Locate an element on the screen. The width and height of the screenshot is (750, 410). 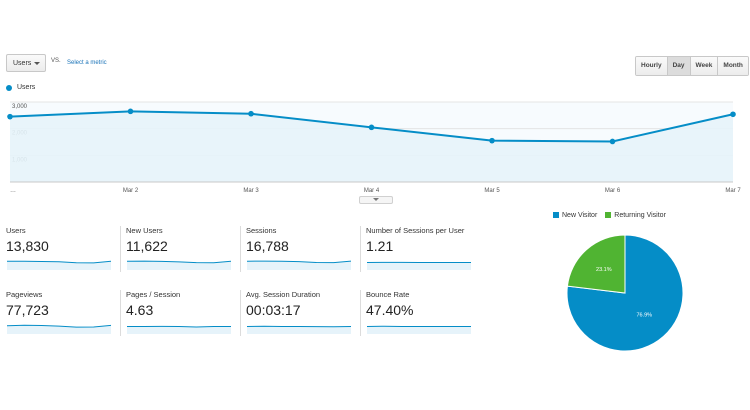
metric-label: Pageviews is located at coordinates (24, 294).